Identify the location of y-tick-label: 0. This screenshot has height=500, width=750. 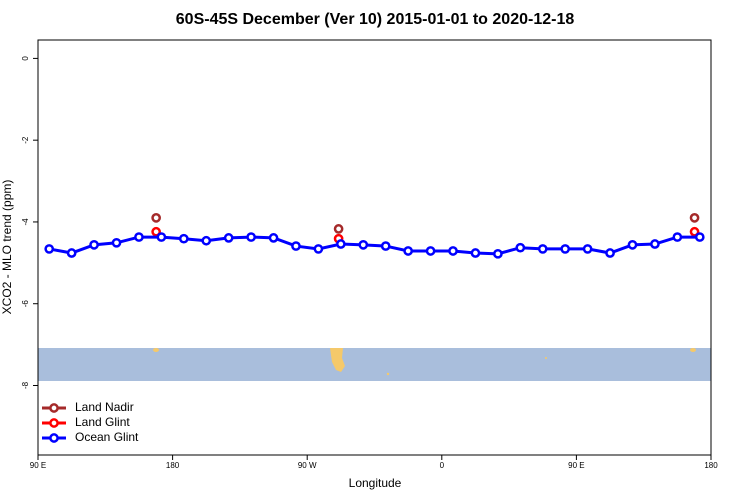
(25, 58).